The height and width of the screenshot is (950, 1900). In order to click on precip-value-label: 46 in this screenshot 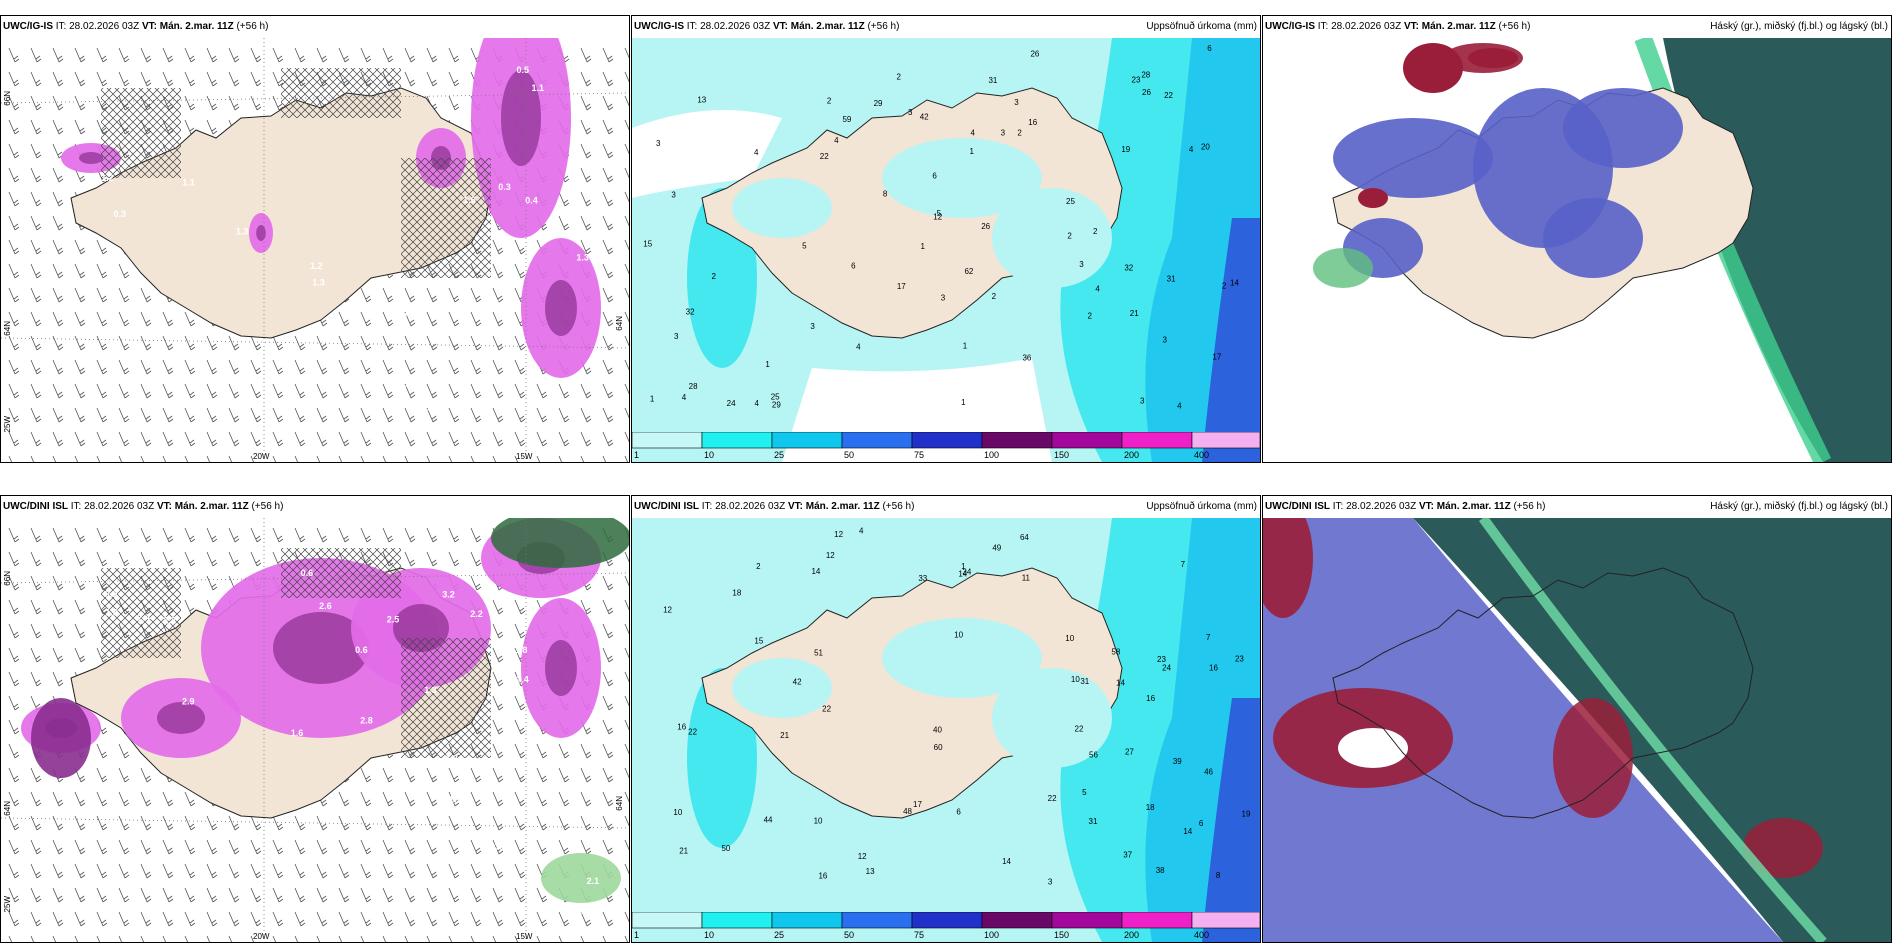, I will do `click(1208, 771)`.